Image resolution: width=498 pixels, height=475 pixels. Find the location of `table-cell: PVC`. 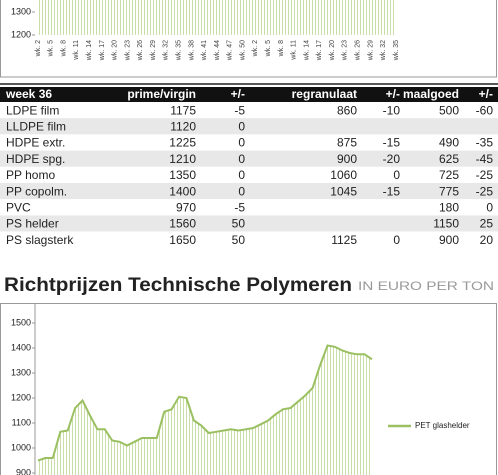

table-cell: PVC is located at coordinates (18, 207).